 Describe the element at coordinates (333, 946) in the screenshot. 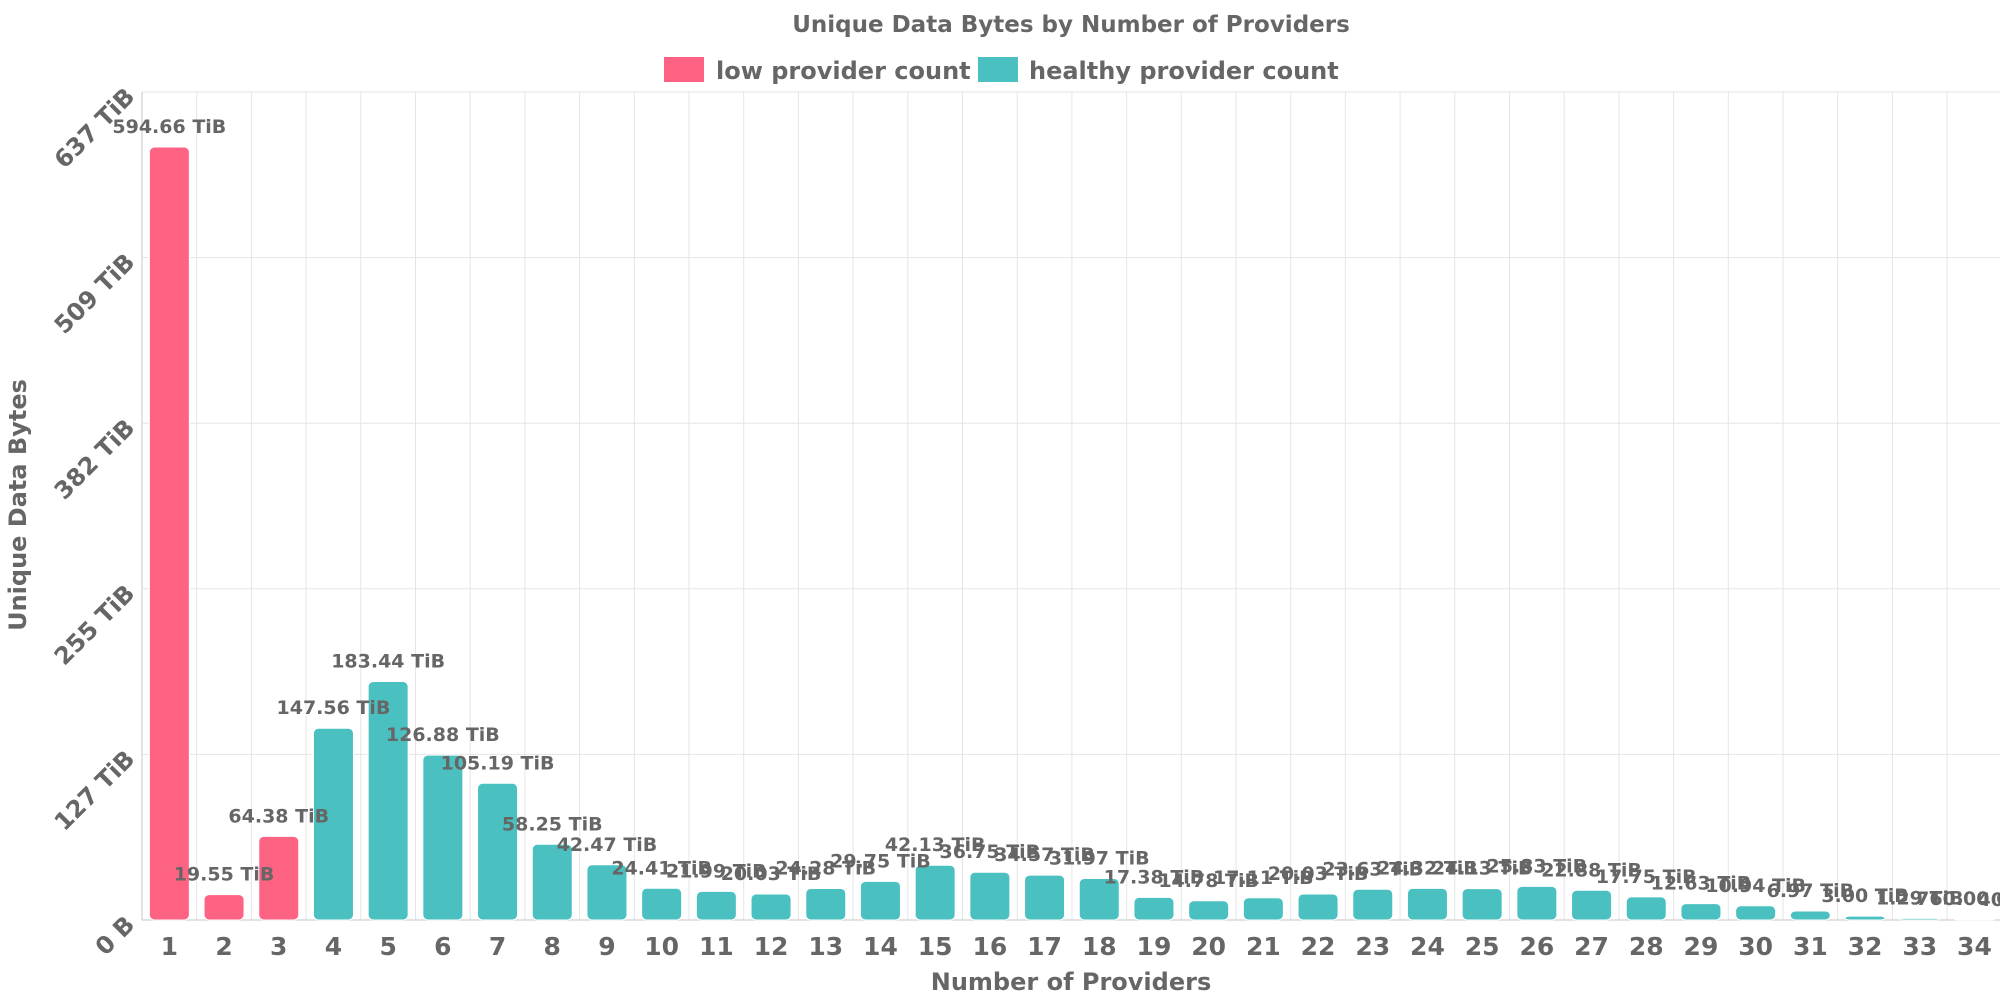

I see `x-tick-label-4: 4` at that location.